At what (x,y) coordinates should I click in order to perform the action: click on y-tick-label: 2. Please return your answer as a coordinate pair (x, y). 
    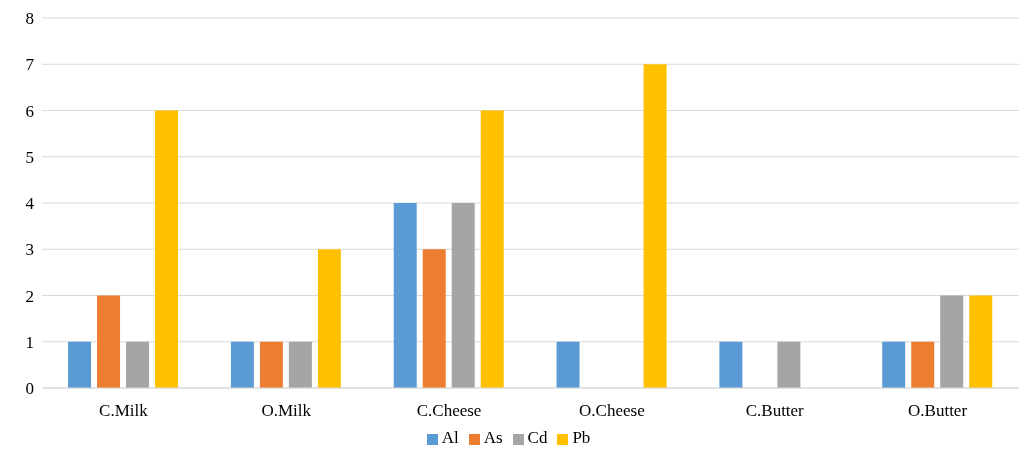
    Looking at the image, I should click on (29, 296).